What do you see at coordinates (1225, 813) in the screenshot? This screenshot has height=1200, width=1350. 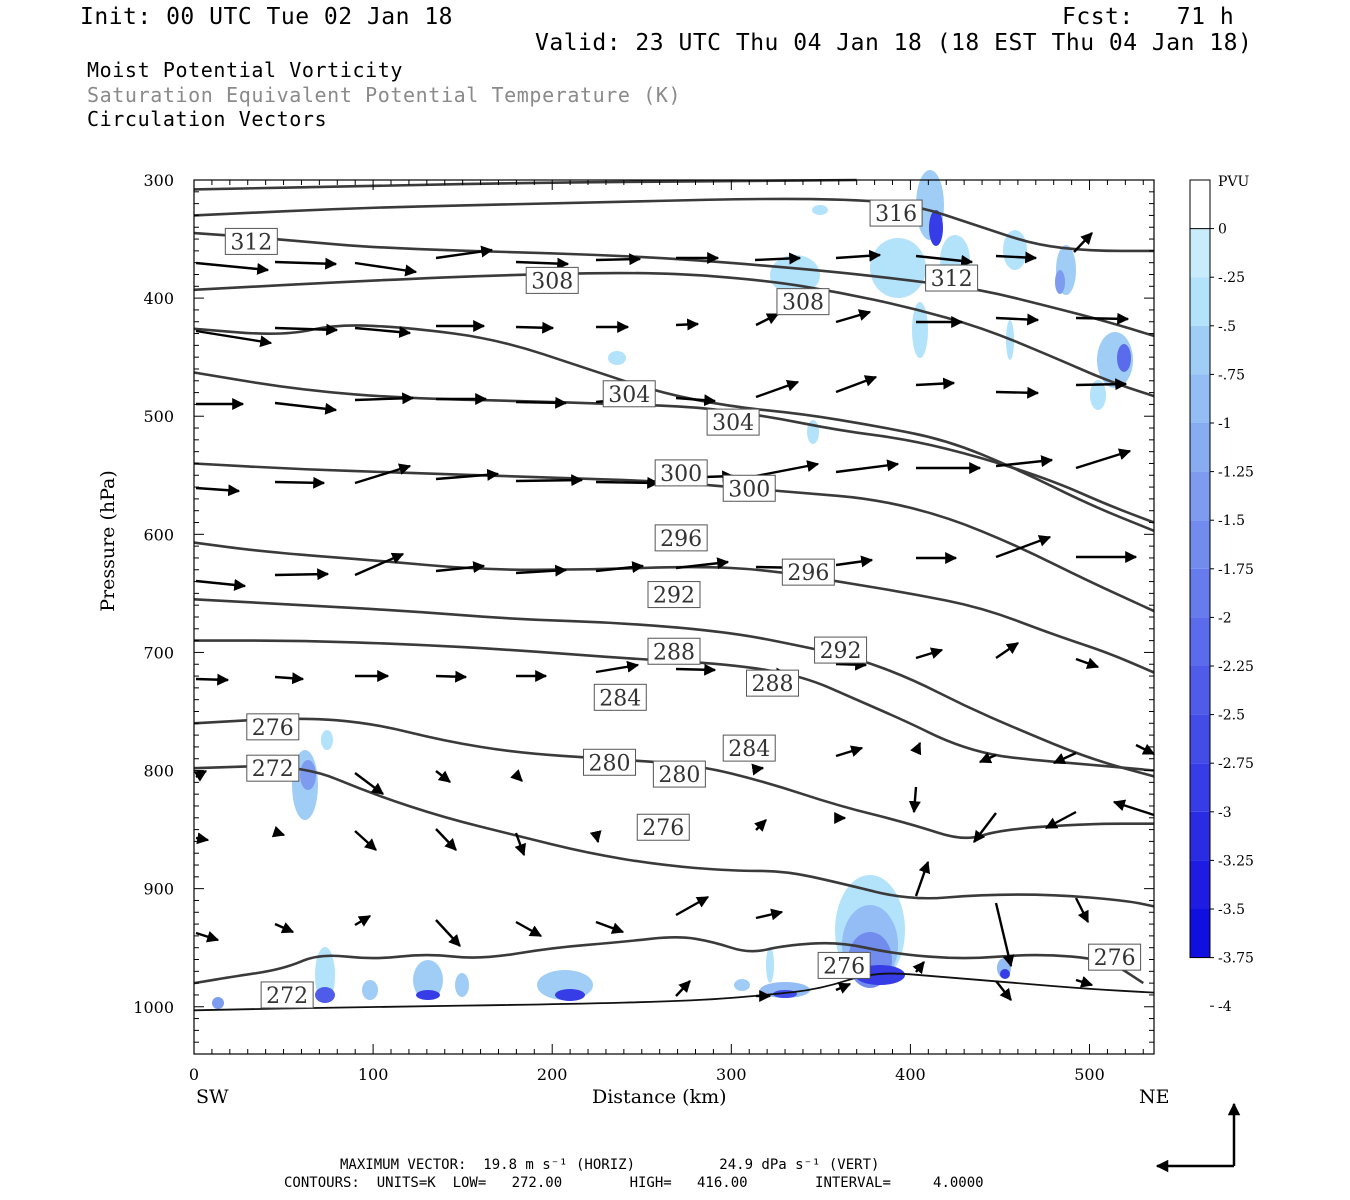 I see `colorbar-label: -3` at bounding box center [1225, 813].